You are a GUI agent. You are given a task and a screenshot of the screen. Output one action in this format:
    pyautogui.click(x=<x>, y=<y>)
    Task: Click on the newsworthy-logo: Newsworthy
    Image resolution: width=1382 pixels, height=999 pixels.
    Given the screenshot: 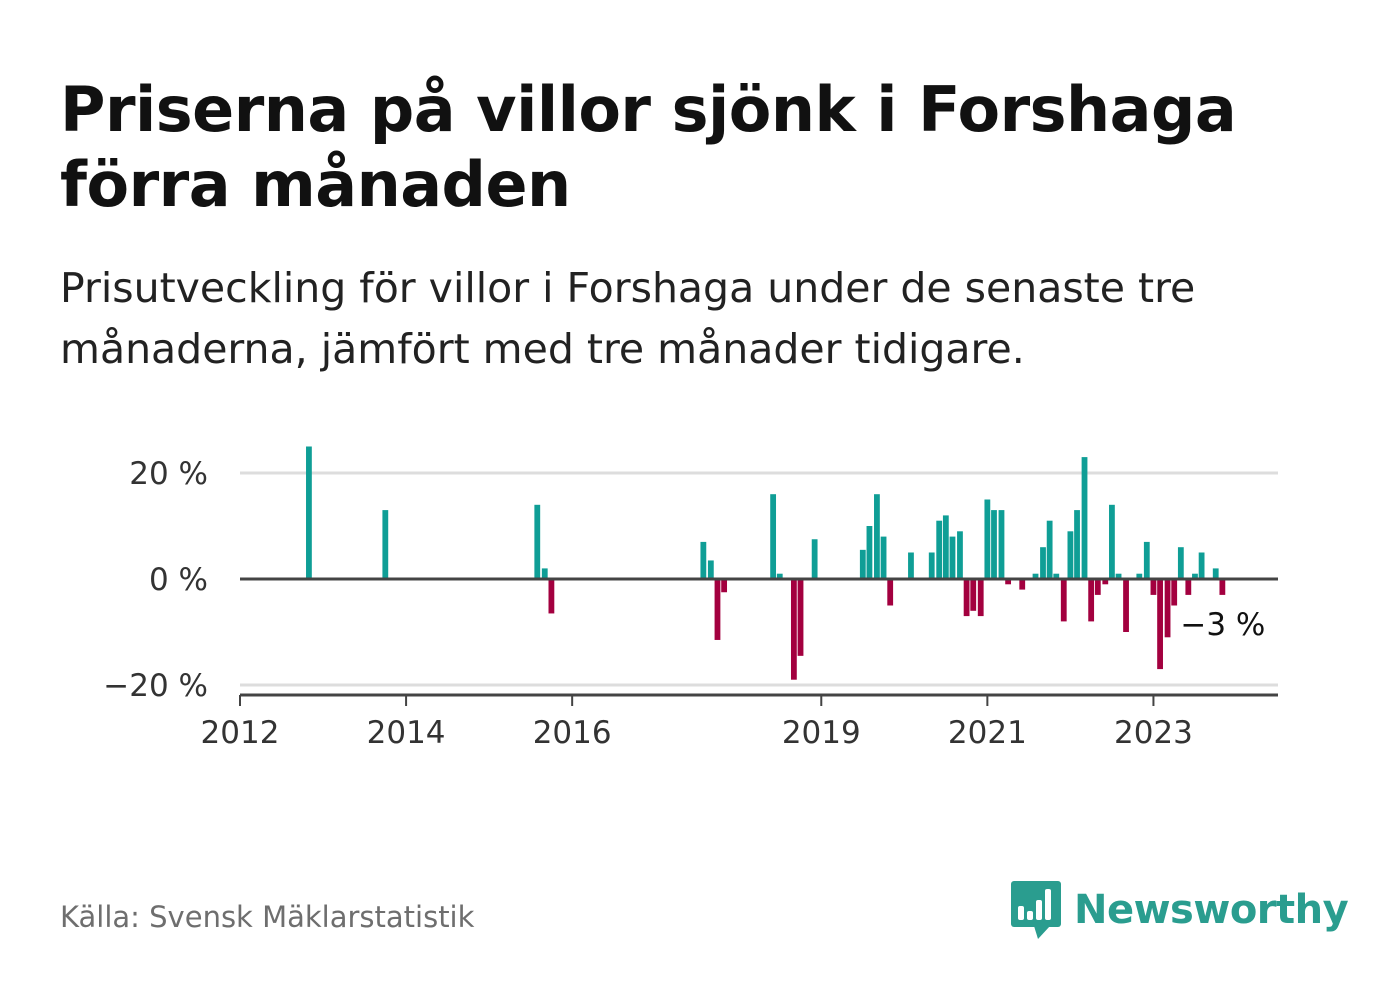 What is the action you would take?
    pyautogui.click(x=1179, y=910)
    